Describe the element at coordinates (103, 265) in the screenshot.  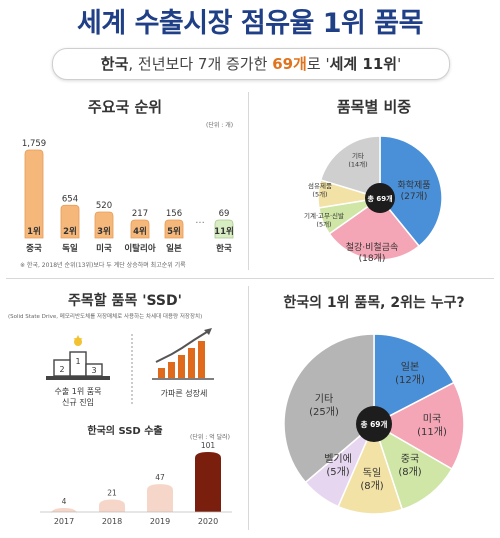
I see `ranking-note: ※ 한국, 2018년 순위(13위)보다 두 계단 상승하며 최고순위 기록` at that location.